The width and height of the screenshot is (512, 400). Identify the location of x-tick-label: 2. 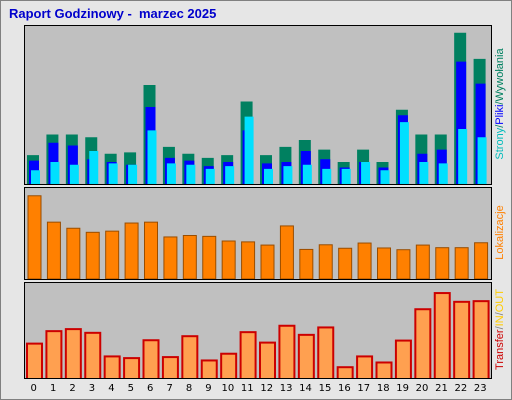
(72, 388).